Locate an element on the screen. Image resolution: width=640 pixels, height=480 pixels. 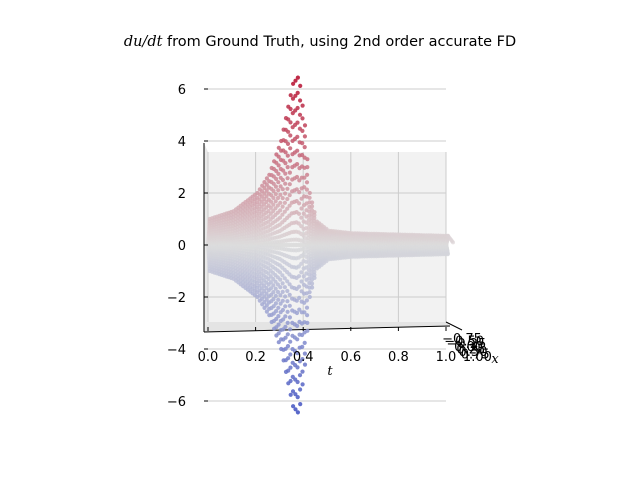
x-axis-label: x is located at coordinates (495, 359).